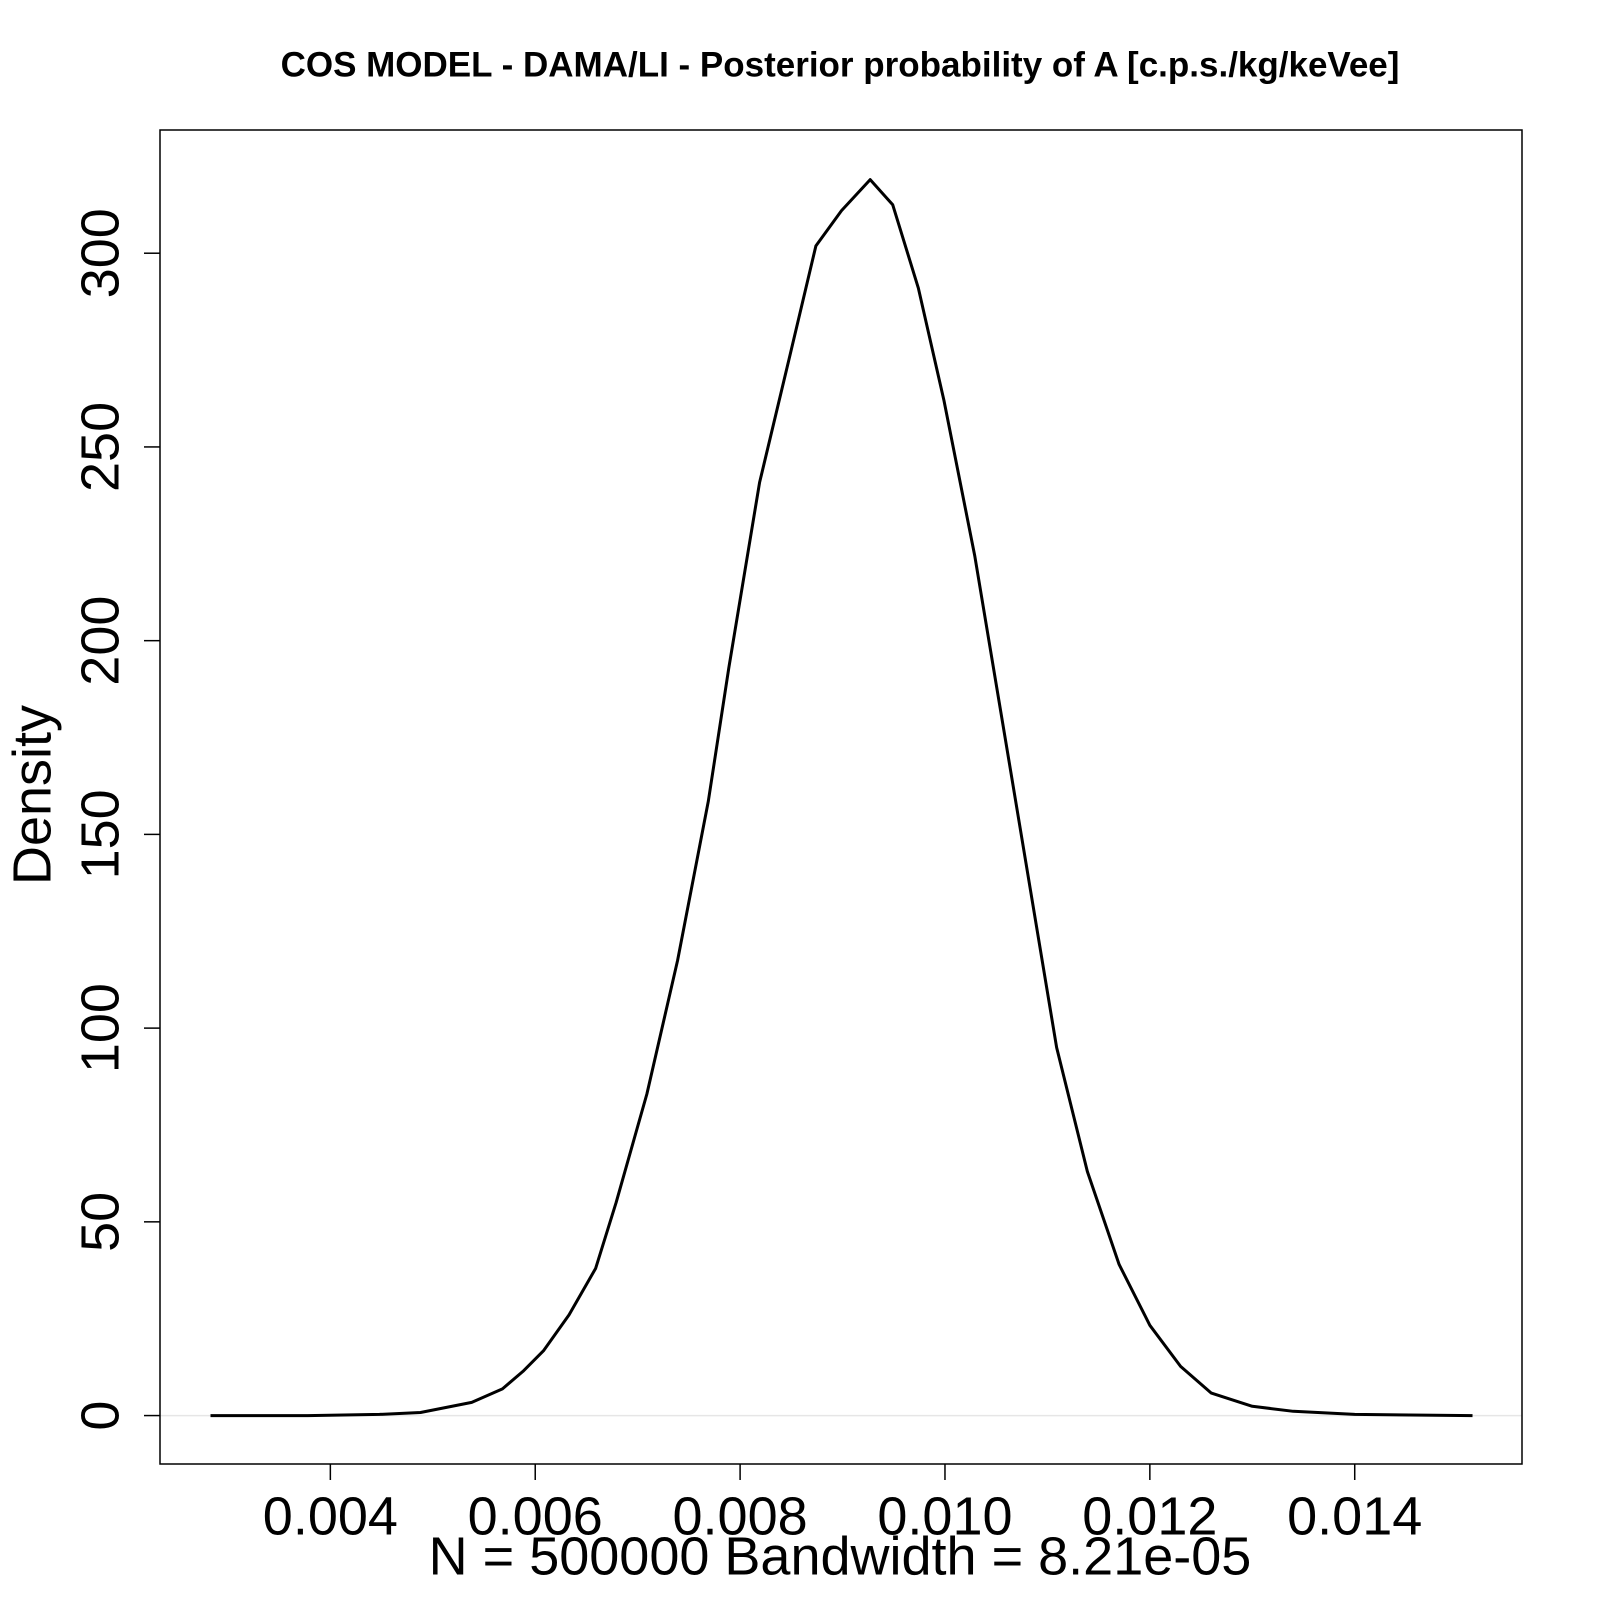  What do you see at coordinates (840, 1556) in the screenshot?
I see `x-axis-label: N = 500000 Bandwidth = 8.21e-05` at bounding box center [840, 1556].